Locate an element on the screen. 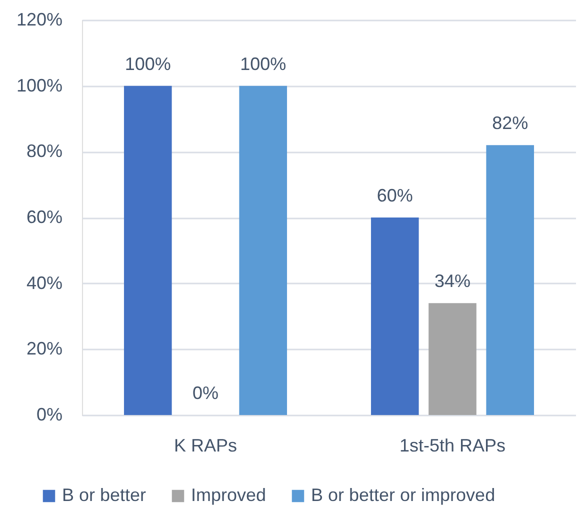 This screenshot has width=584, height=514. y-tick-label: 120% is located at coordinates (39, 20).